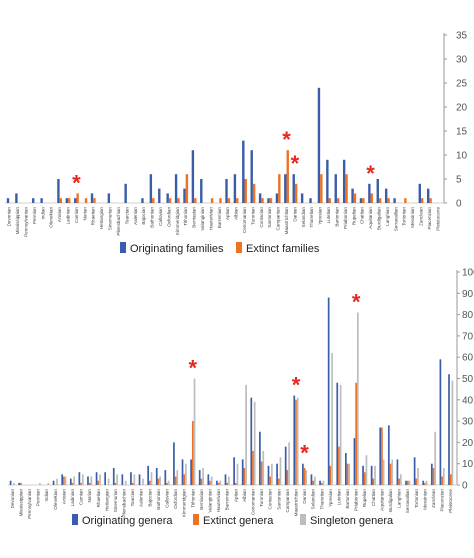 The height and width of the screenshot is (558, 474). What do you see at coordinates (395, 219) in the screenshot?
I see `x-tick-label: Serravallian` at bounding box center [395, 219].